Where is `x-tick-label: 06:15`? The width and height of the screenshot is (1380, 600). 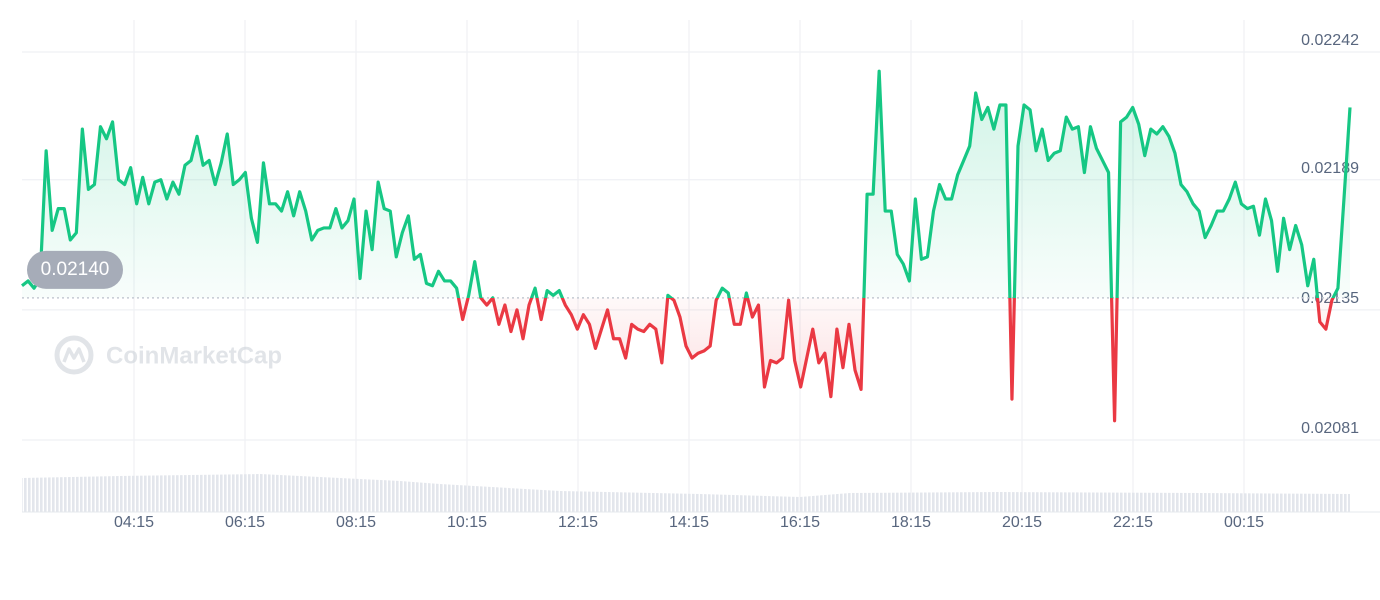
x-tick-label: 06:15 is located at coordinates (245, 522).